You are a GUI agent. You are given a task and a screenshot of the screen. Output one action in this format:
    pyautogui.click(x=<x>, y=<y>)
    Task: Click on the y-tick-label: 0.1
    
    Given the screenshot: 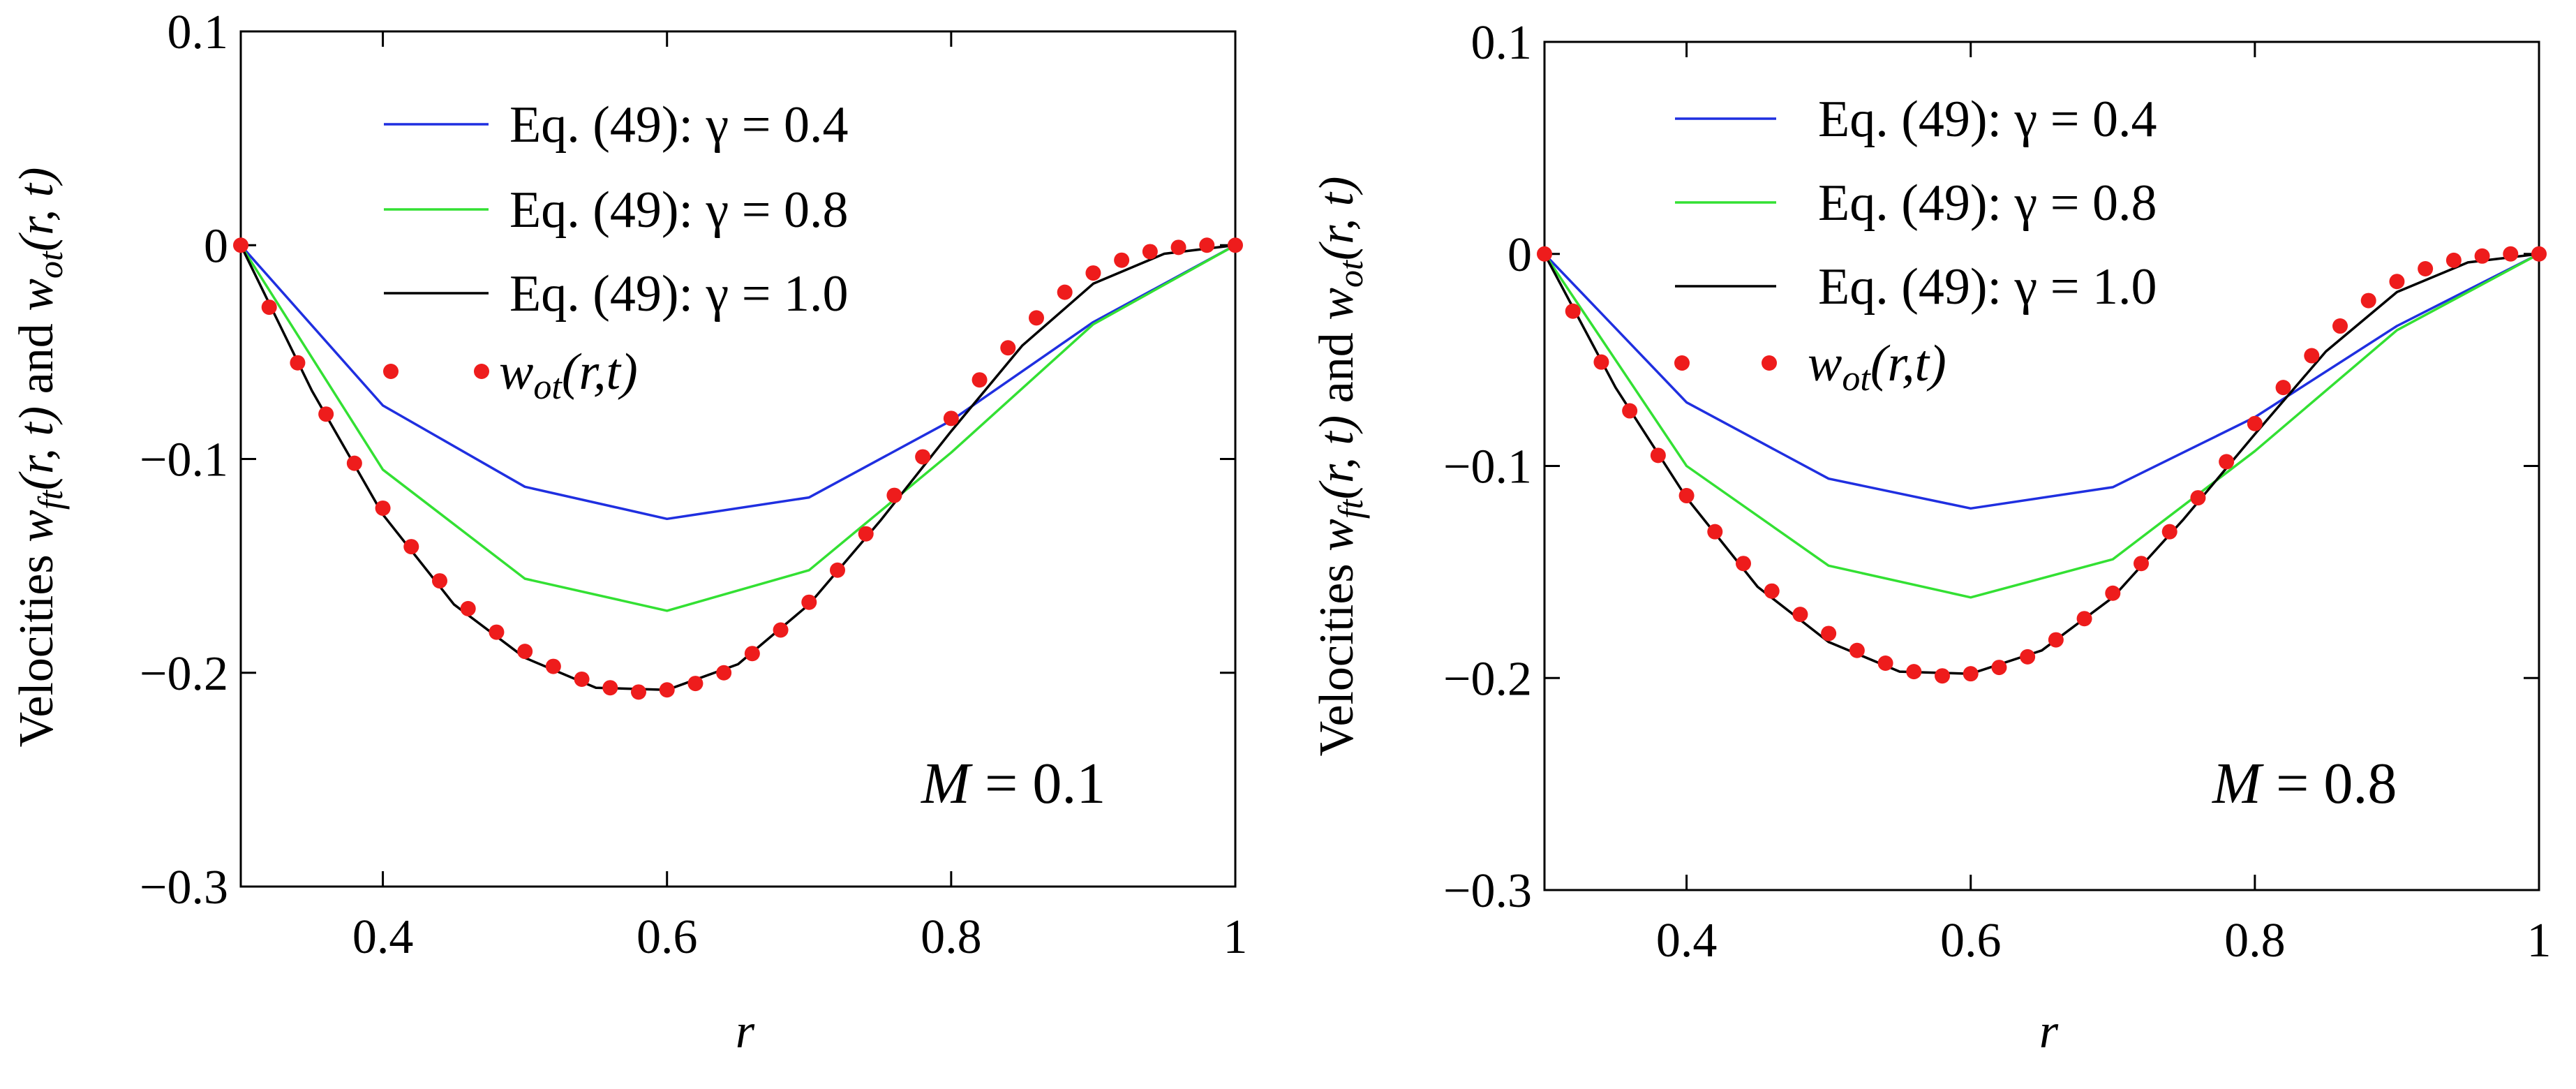 What is the action you would take?
    pyautogui.click(x=1502, y=43)
    